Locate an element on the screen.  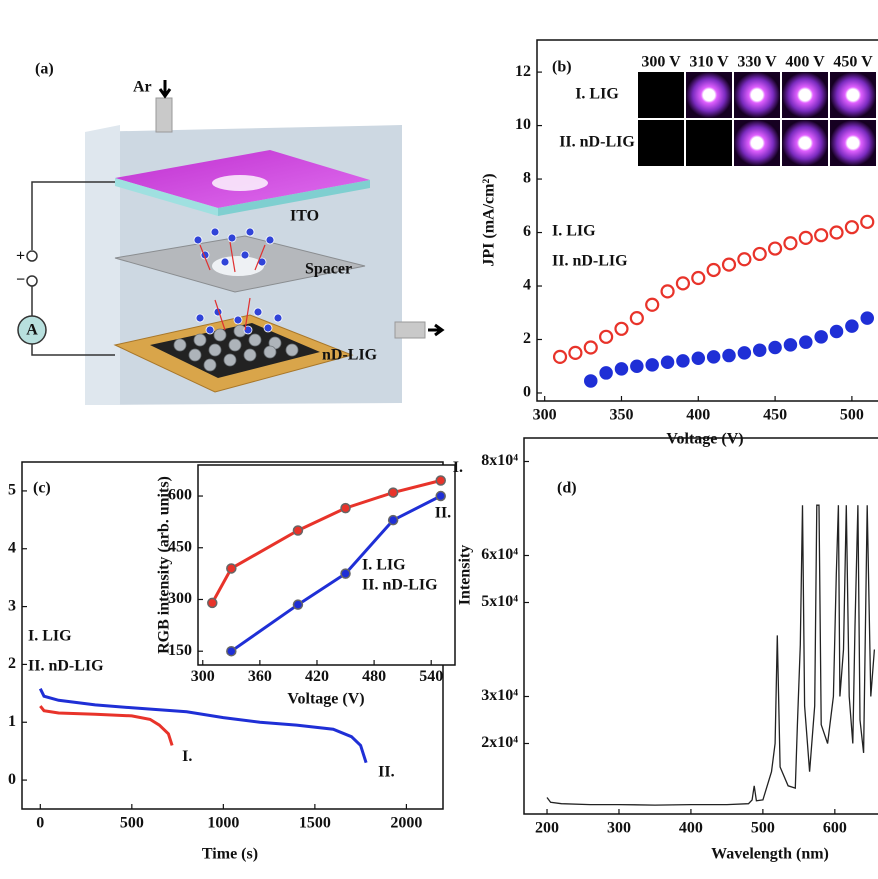
y-axis-label: JPI (mA/cm²) is located at coordinates (489, 219).